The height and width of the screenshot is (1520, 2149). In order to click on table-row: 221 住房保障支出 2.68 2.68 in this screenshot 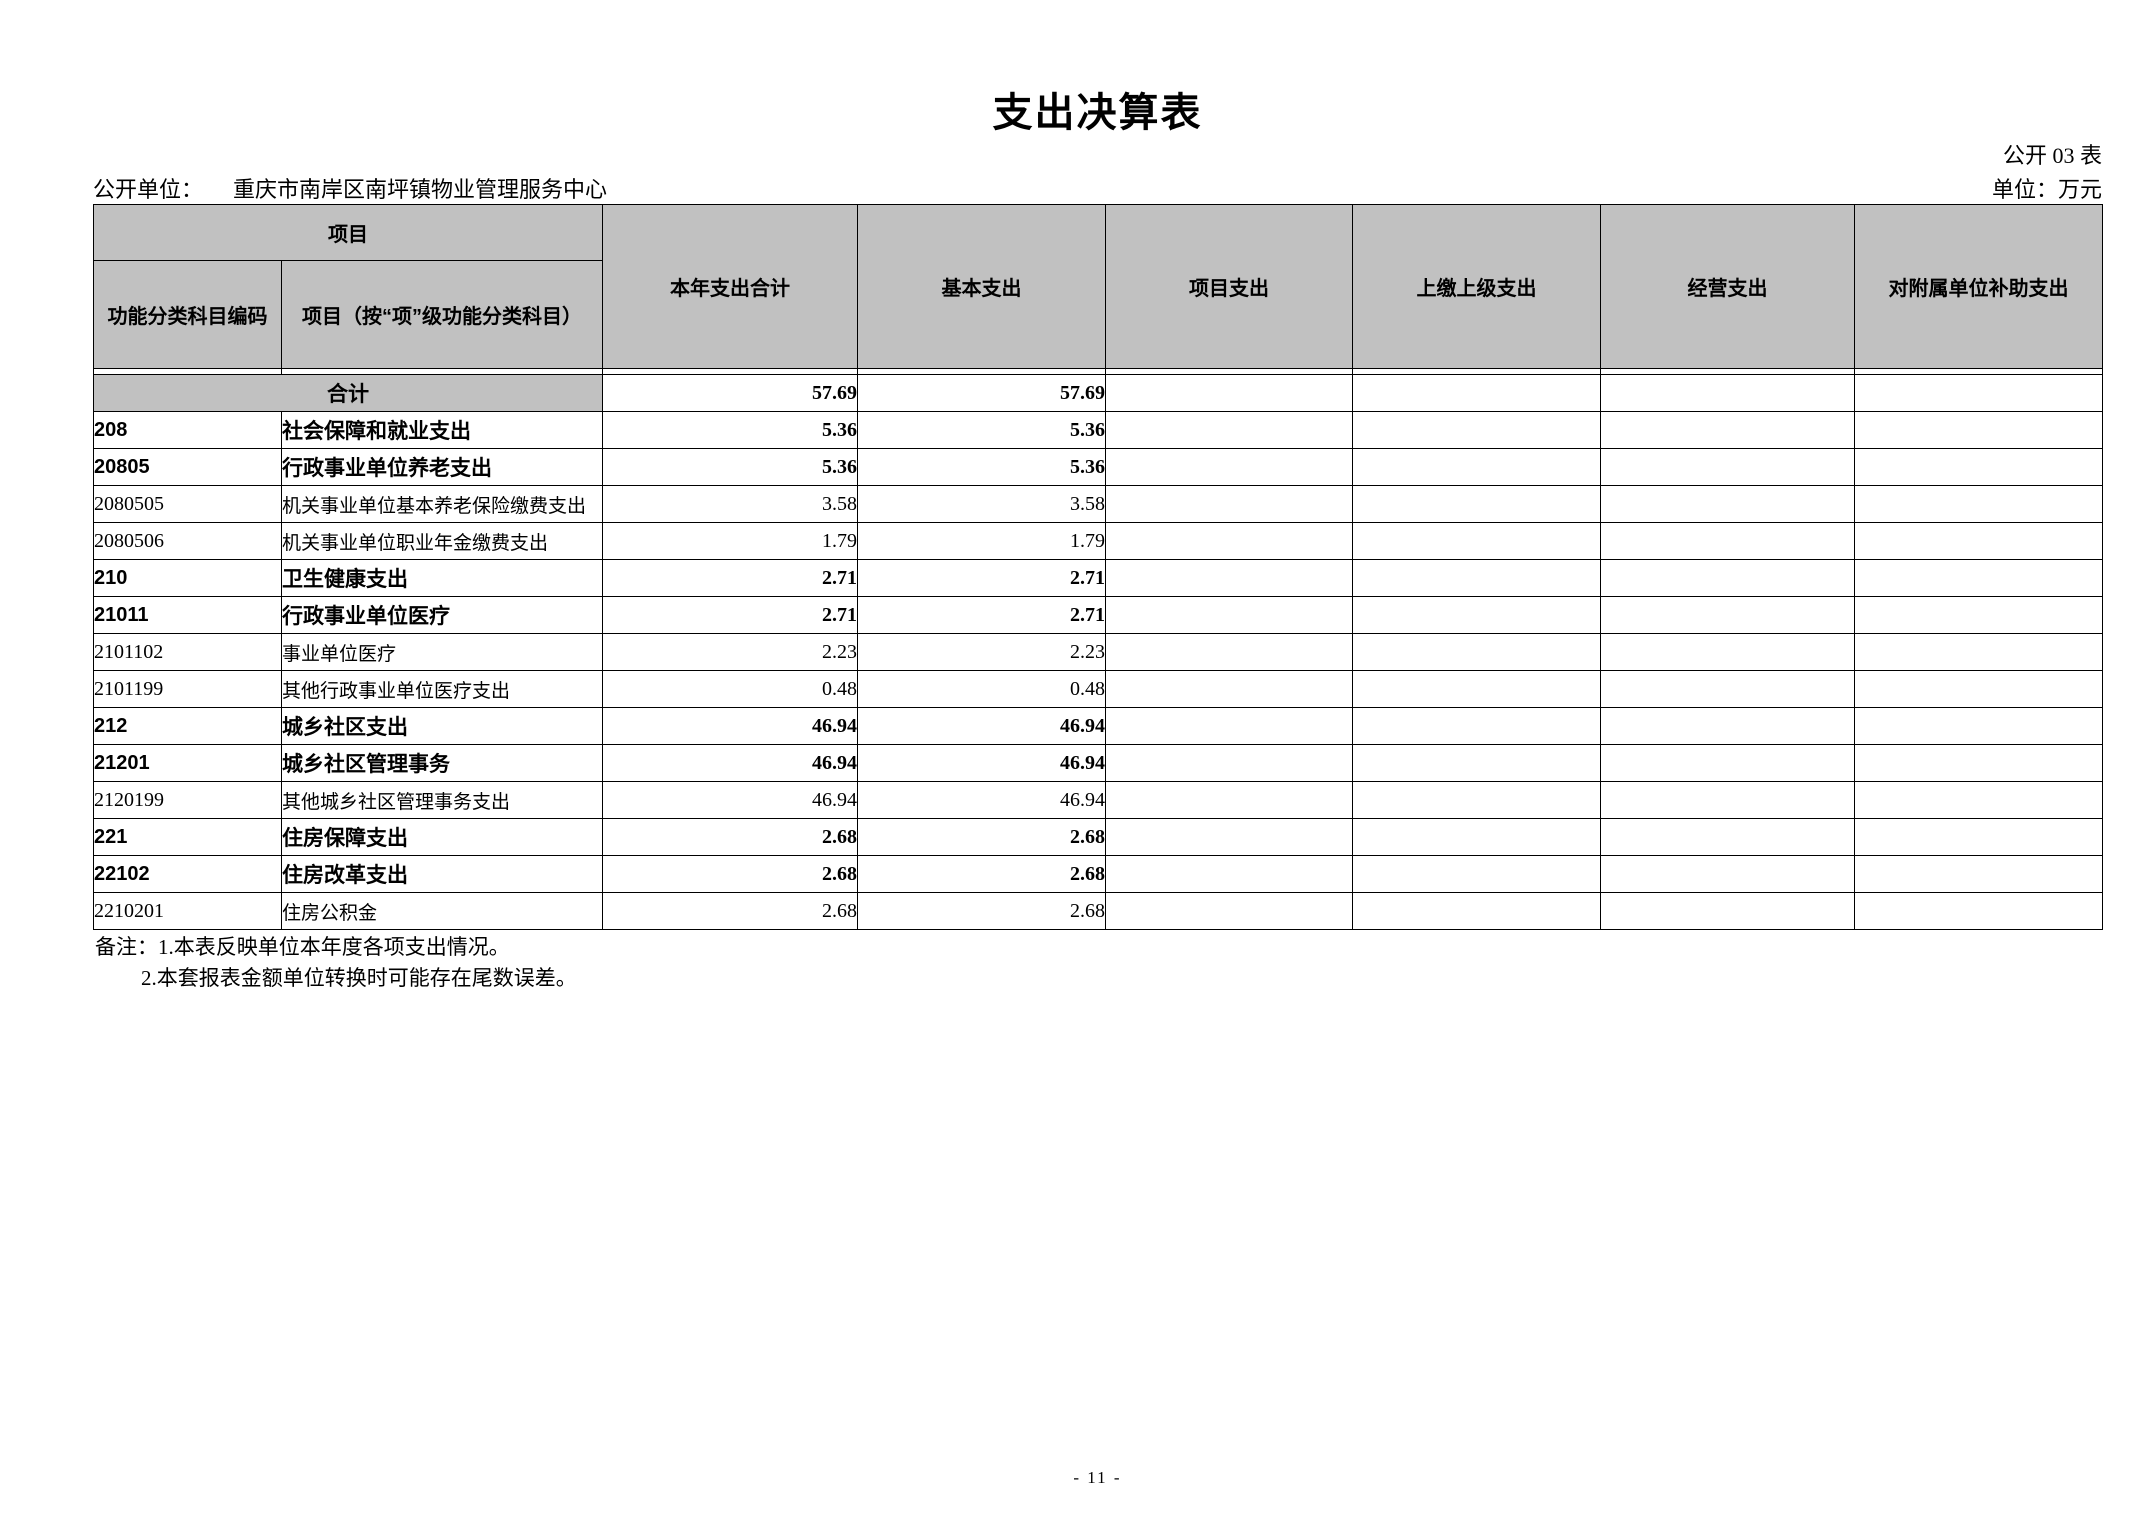, I will do `click(1098, 837)`.